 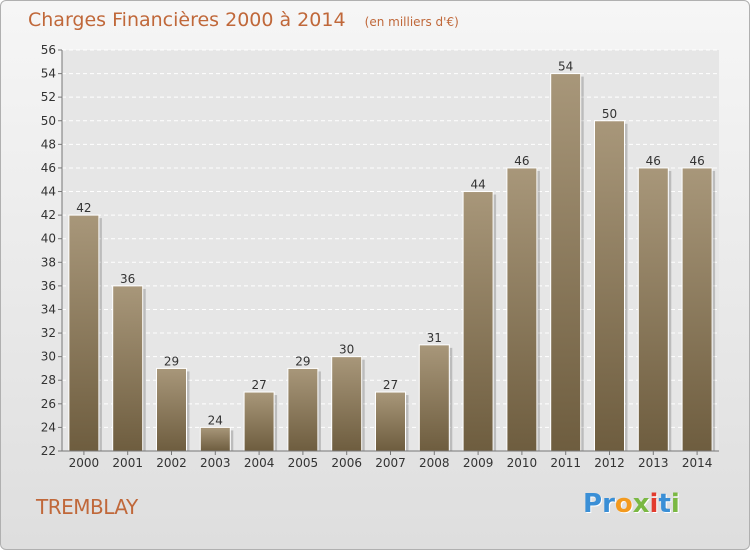 I want to click on x-tick-label-2012: 2012, so click(x=609, y=463).